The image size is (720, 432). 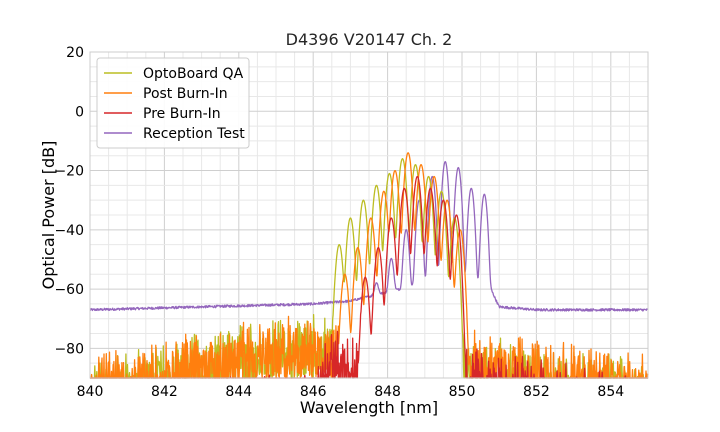 What do you see at coordinates (69, 290) in the screenshot?
I see `y-tick-label: −60` at bounding box center [69, 290].